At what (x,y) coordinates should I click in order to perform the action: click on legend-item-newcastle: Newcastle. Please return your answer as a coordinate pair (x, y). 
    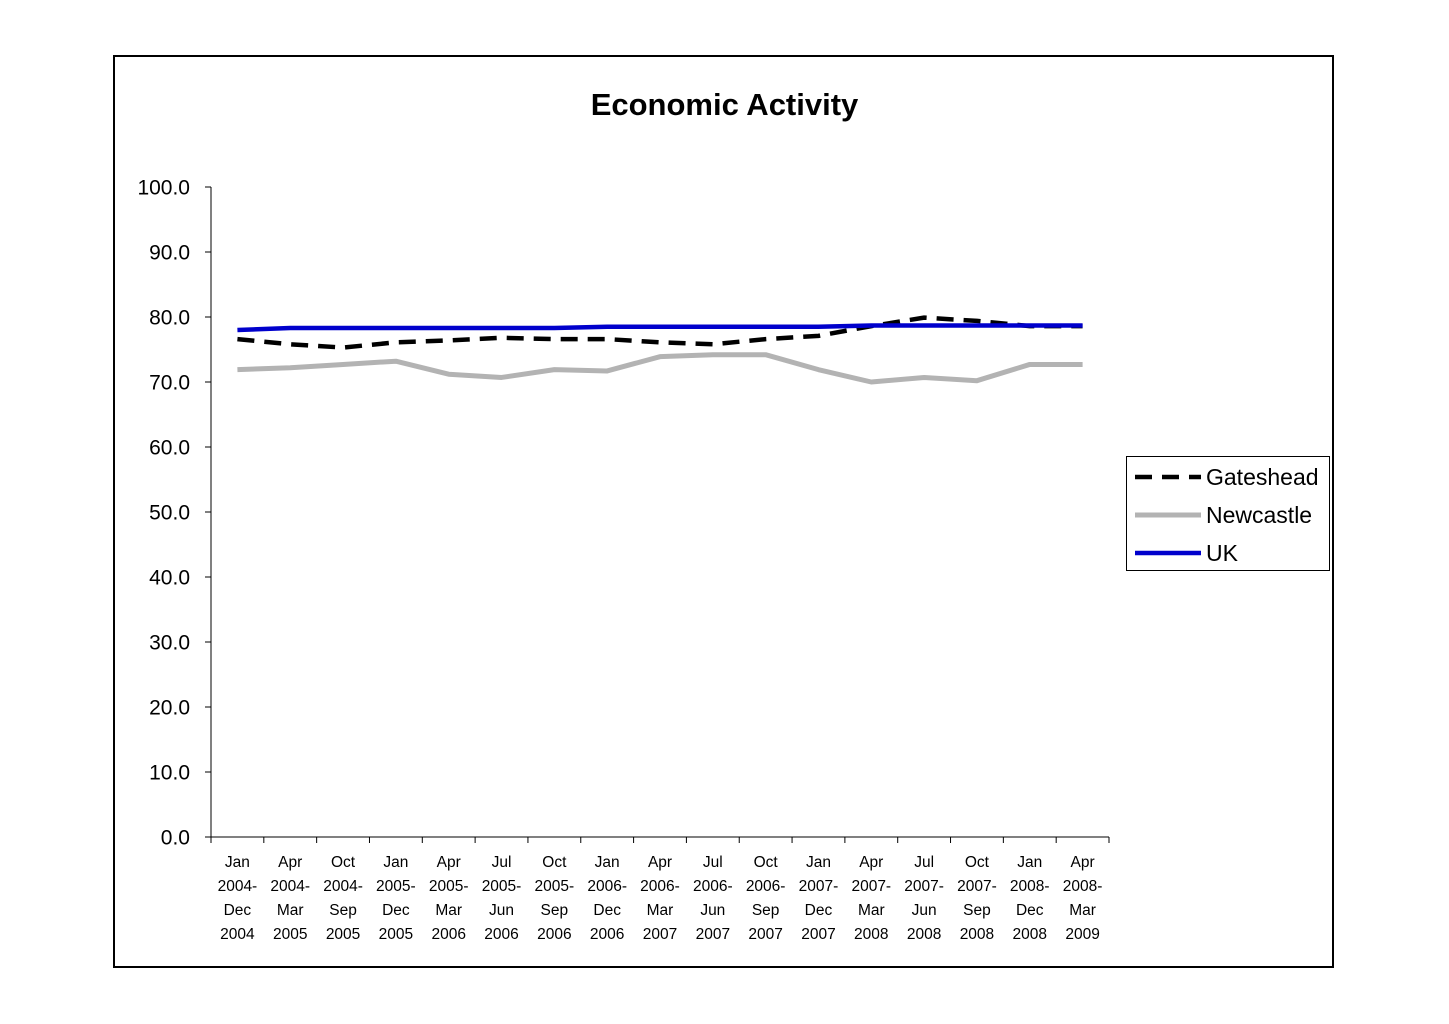
    Looking at the image, I should click on (1227, 515).